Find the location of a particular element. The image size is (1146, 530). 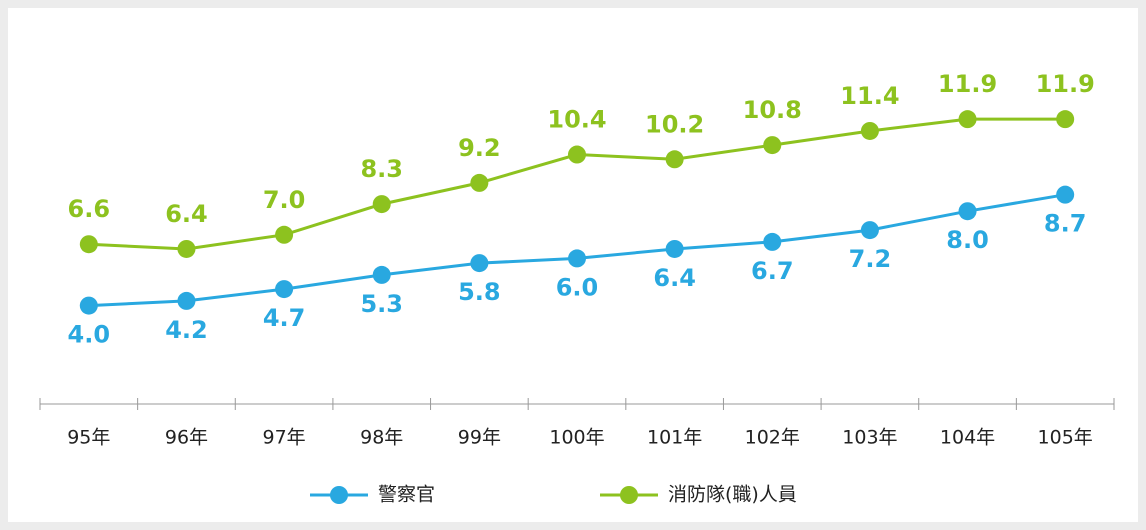

data-label: 11.4 is located at coordinates (869, 96).